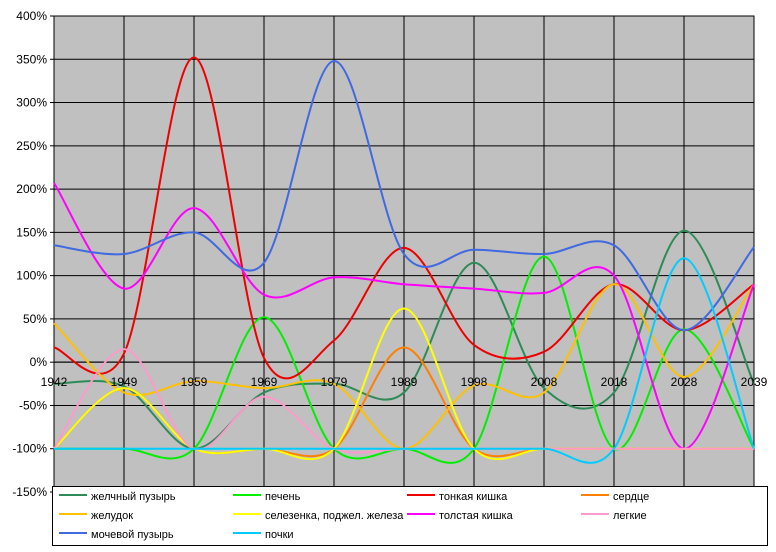 The height and width of the screenshot is (552, 776). I want to click on y-tick-label: 0%, so click(39, 362).